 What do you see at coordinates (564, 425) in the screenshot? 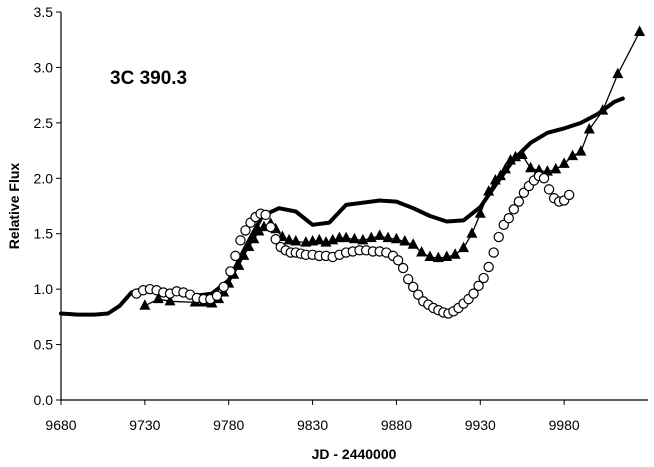
I see `x-tick-label: 9980` at bounding box center [564, 425].